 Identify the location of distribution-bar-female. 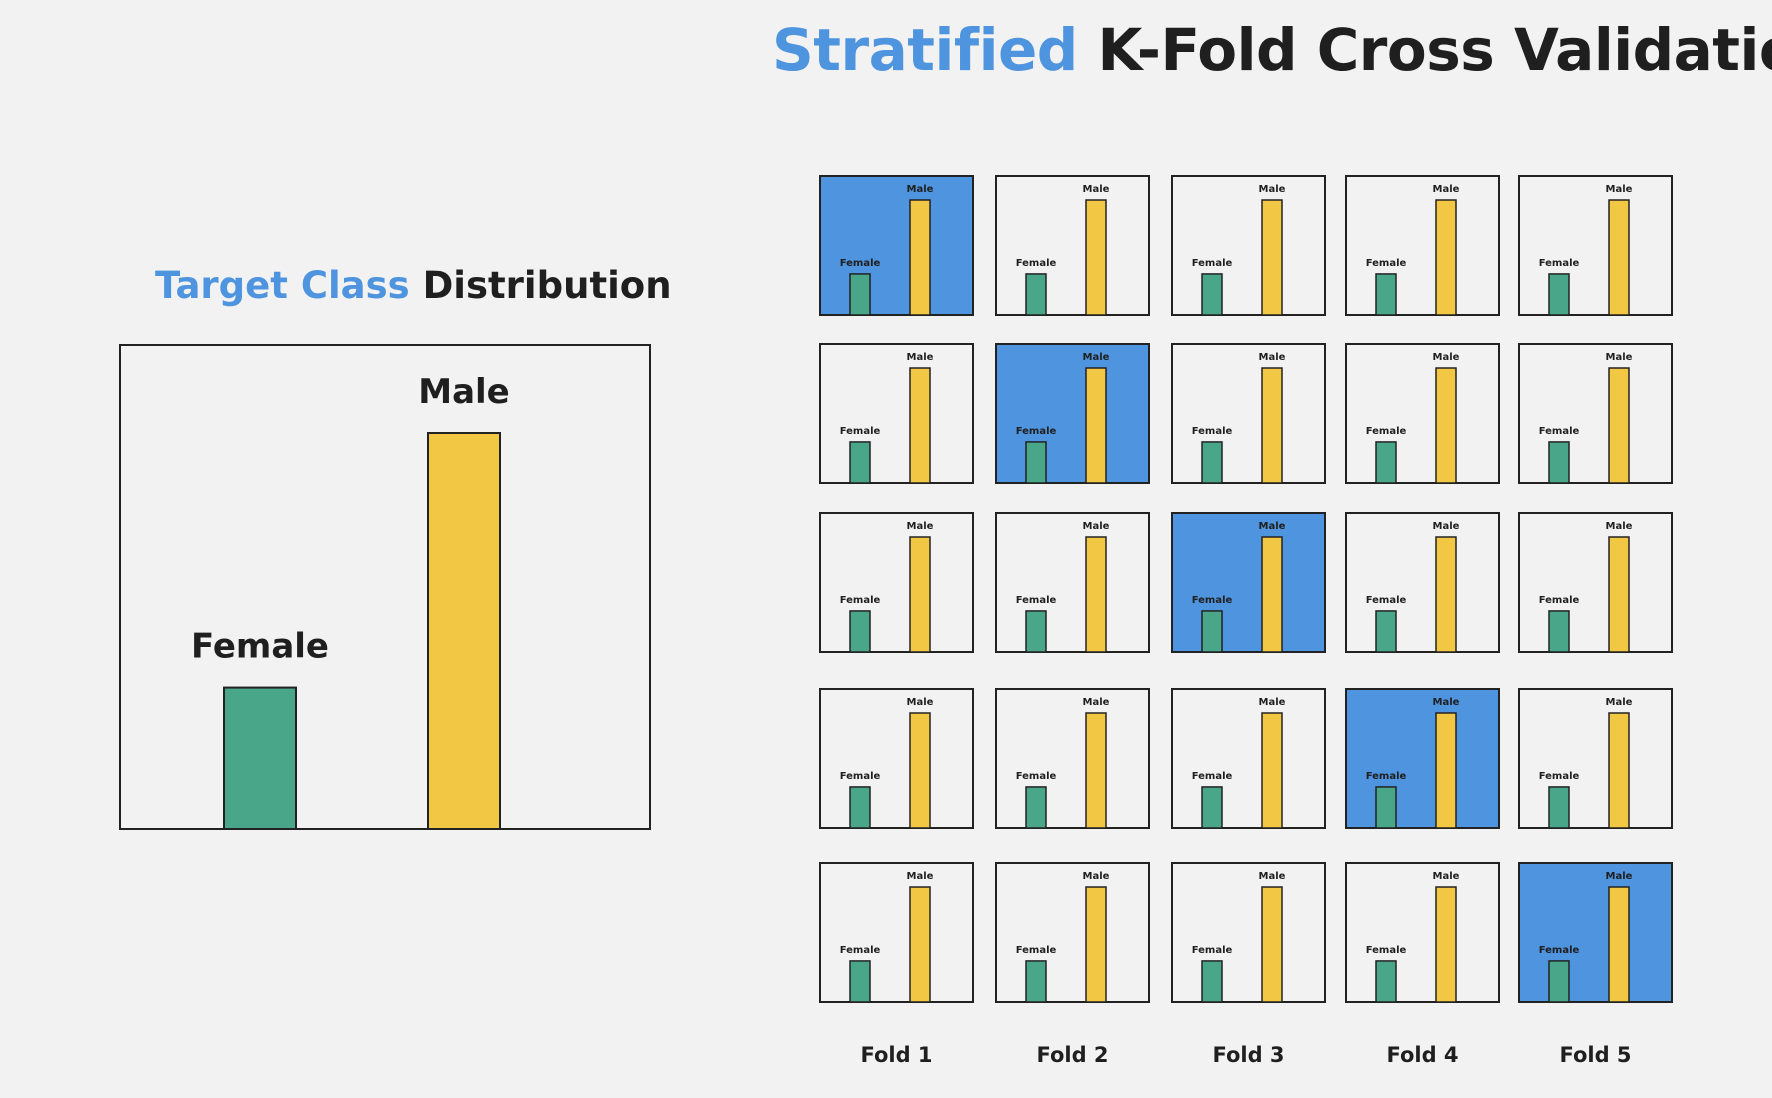
(260, 758).